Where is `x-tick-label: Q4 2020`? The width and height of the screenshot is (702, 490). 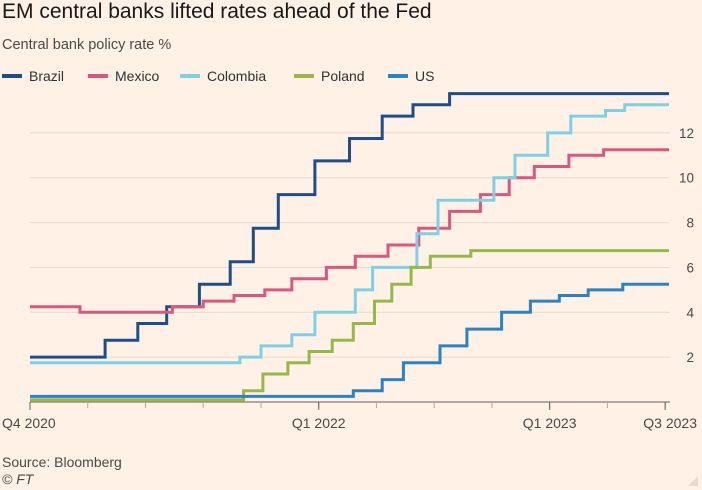 x-tick-label: Q4 2020 is located at coordinates (29, 423).